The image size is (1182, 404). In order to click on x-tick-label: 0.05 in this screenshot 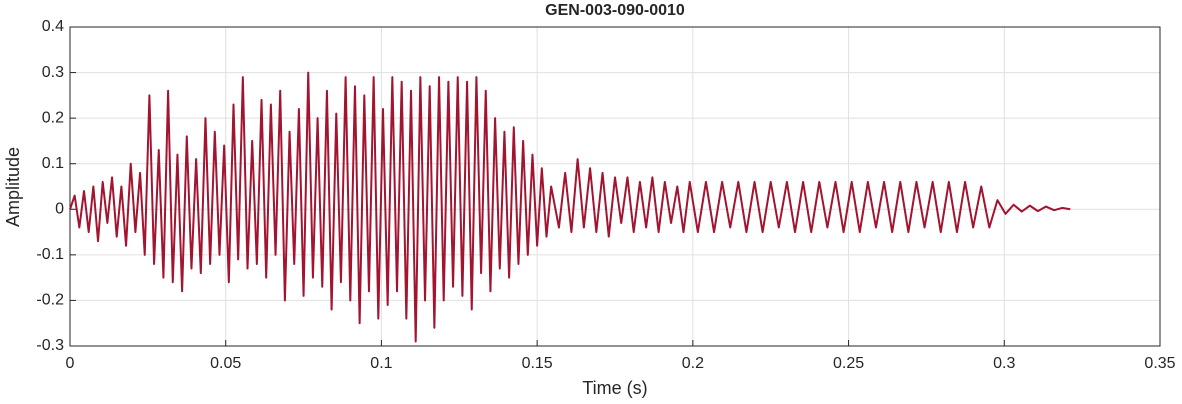, I will do `click(225, 363)`.